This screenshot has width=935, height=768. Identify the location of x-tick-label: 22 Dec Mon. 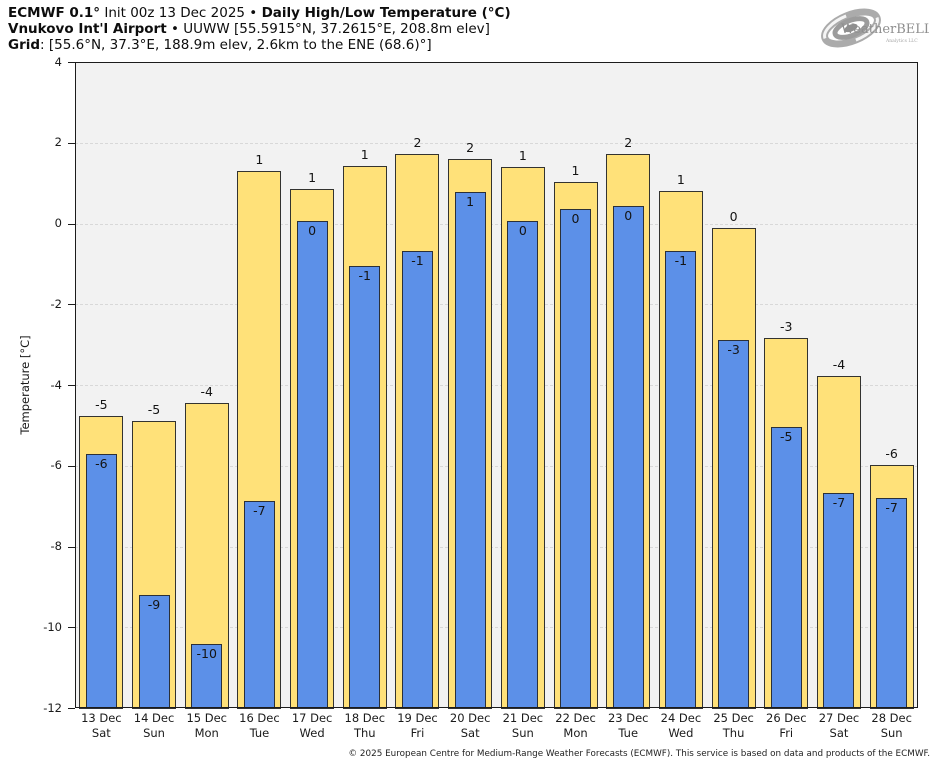
(575, 726).